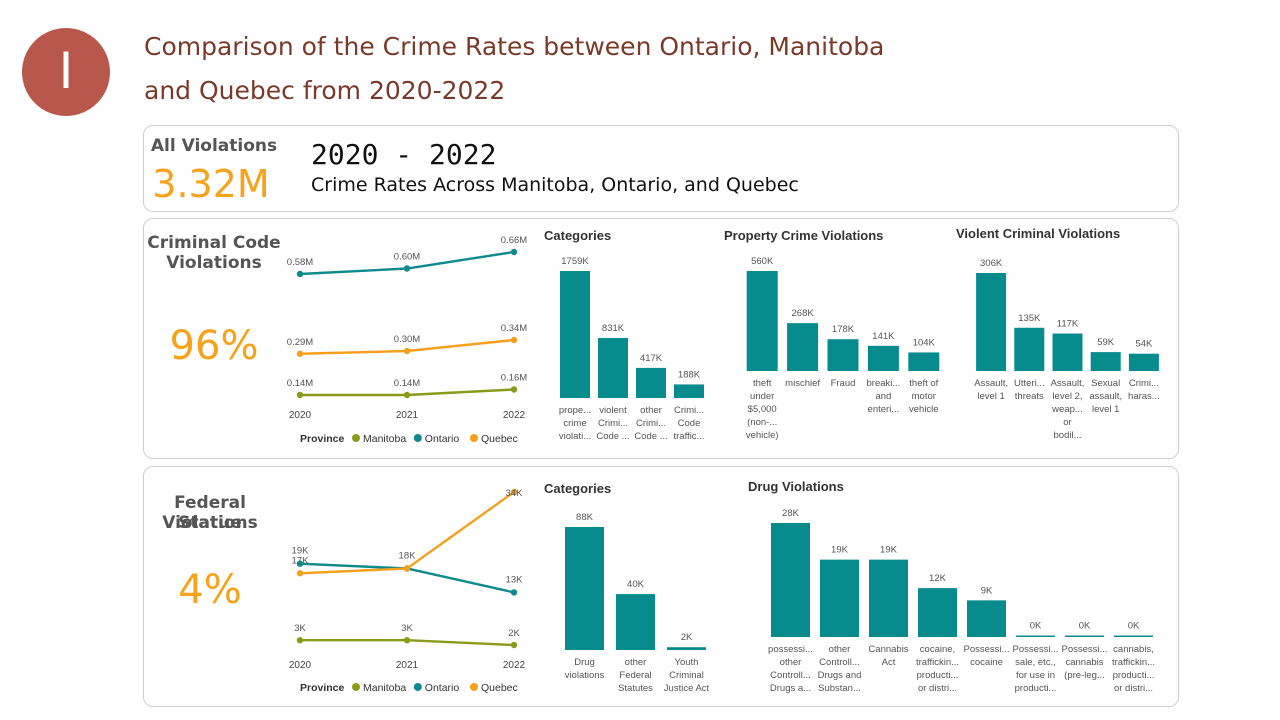  Describe the element at coordinates (888, 649) in the screenshot. I see `category-label-2-line-0: Cannabis` at that location.